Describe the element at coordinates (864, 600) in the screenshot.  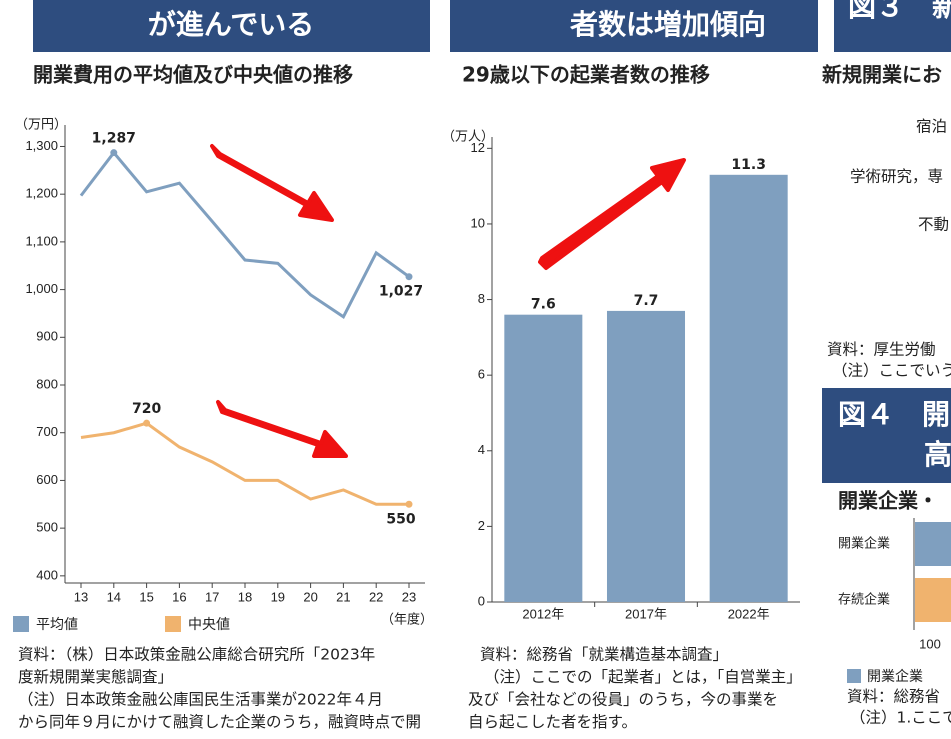
I see `bar-label: 存続企業` at that location.